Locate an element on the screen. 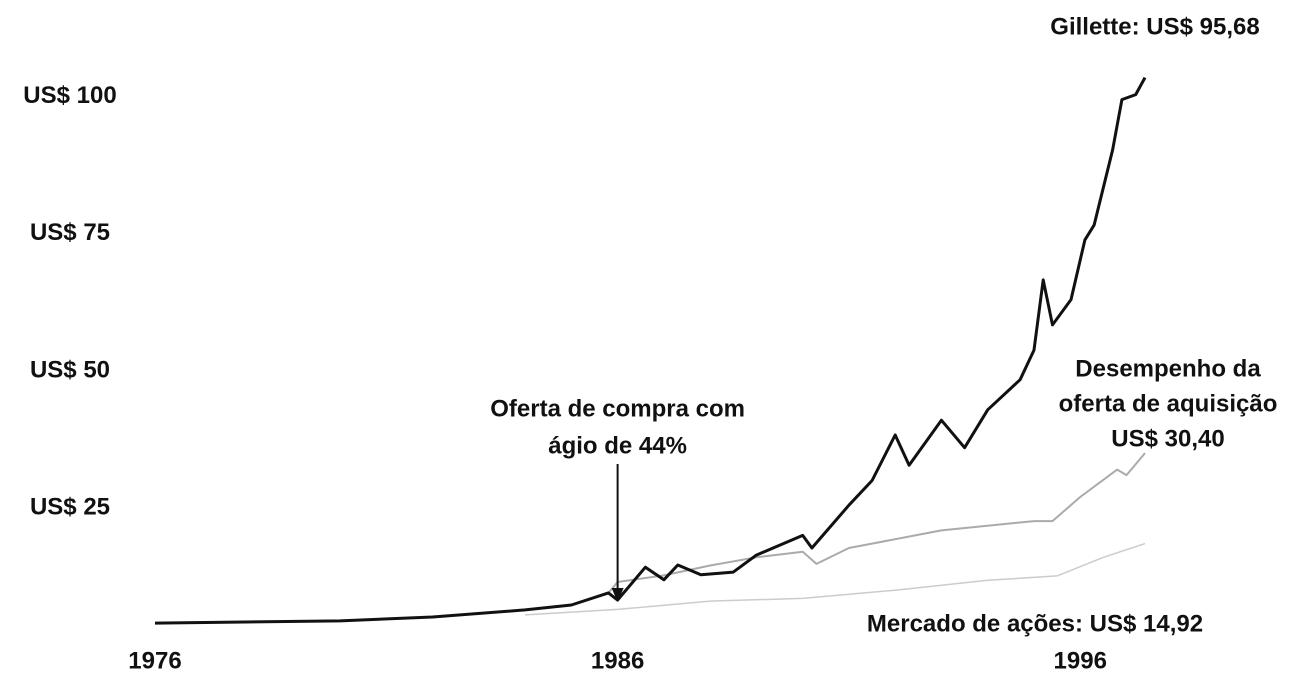  series-label: oferta de aquisição is located at coordinates (1168, 403).